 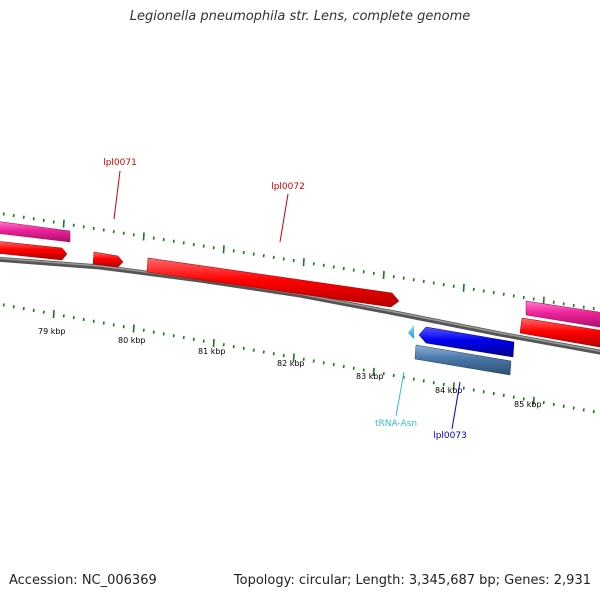 I want to click on feature-red-left, so click(x=34, y=251).